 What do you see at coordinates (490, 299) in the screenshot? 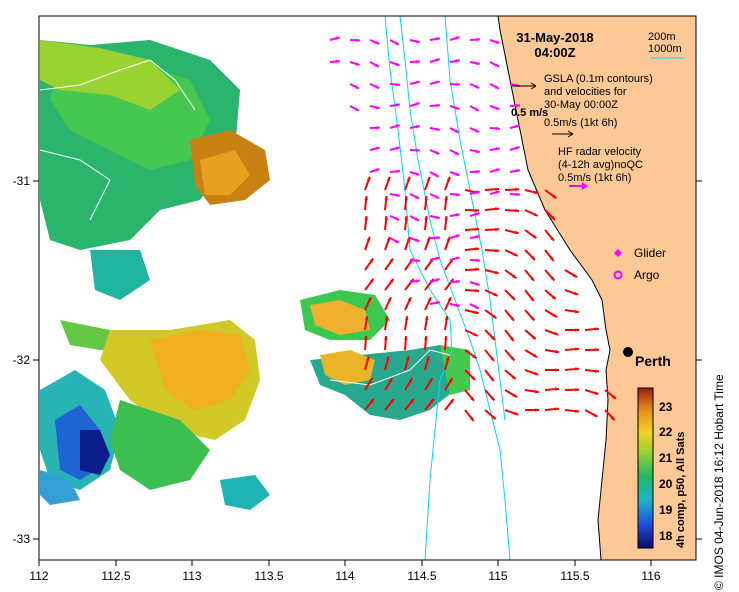
I see `altimetry-velocity-vectors` at bounding box center [490, 299].